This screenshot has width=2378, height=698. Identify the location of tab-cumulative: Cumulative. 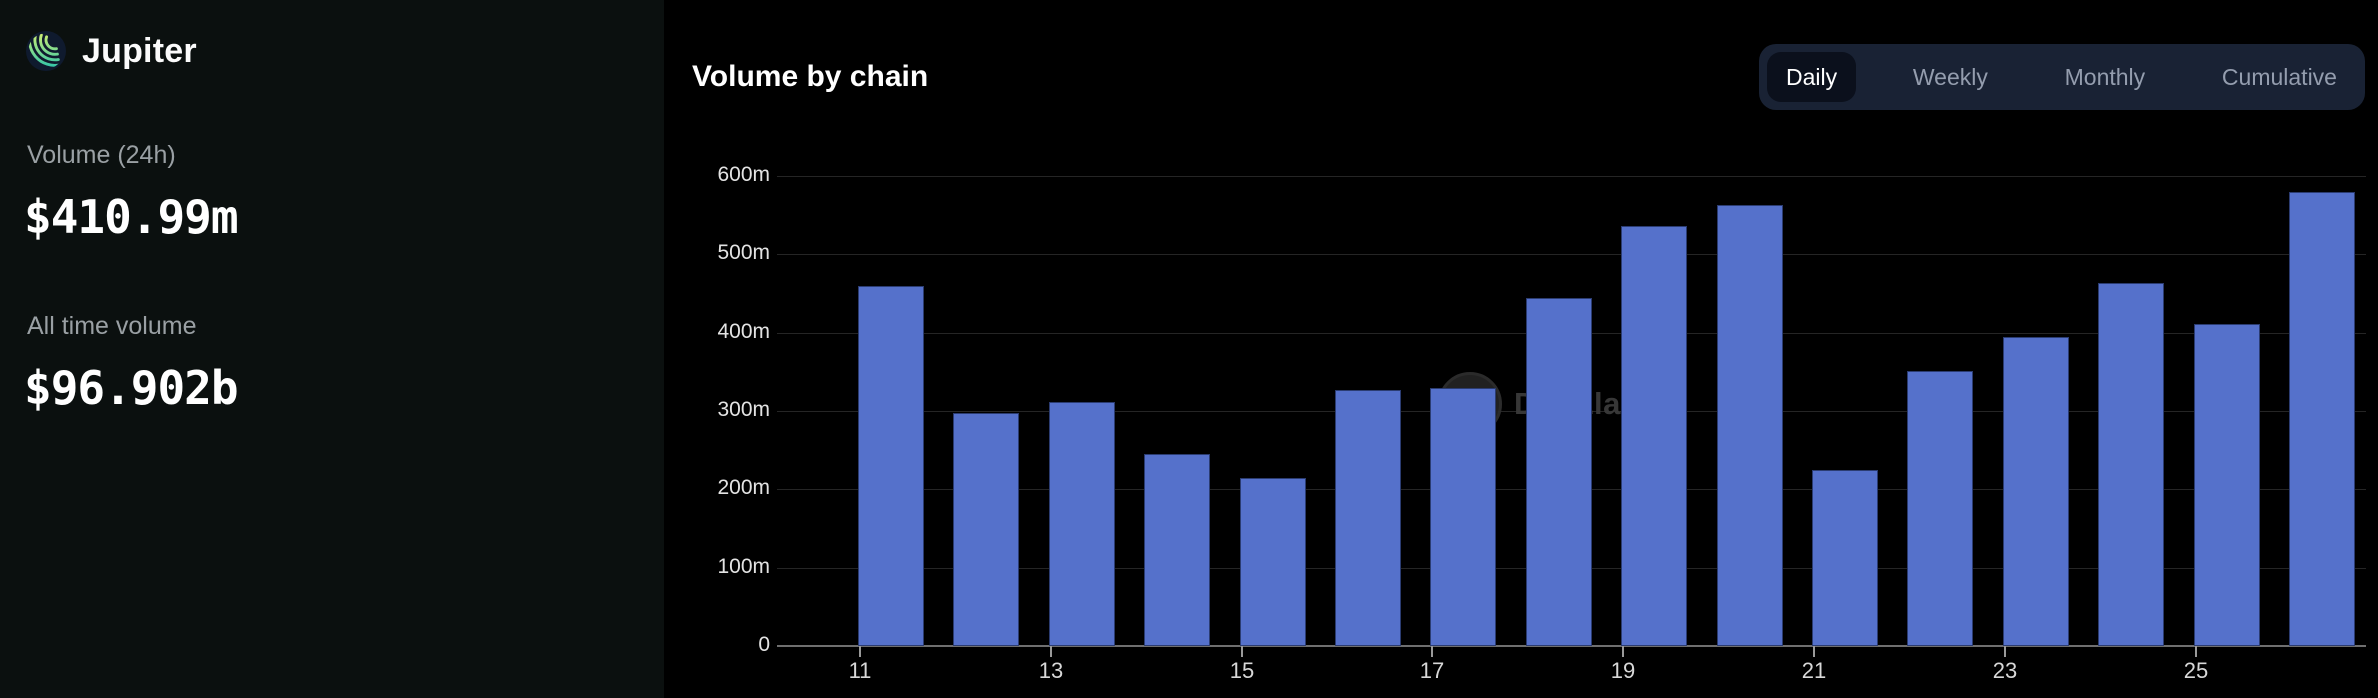
(2279, 77).